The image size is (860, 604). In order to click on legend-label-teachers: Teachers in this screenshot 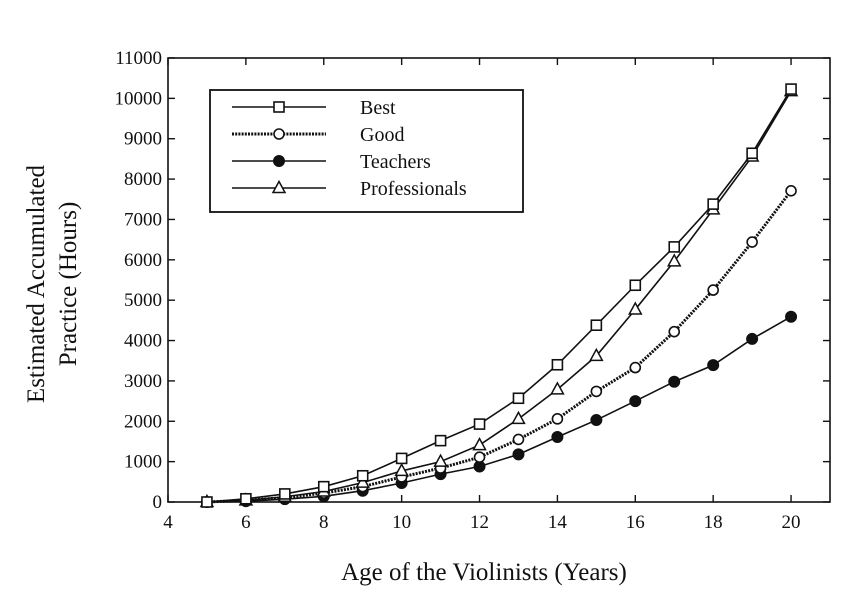, I will do `click(395, 162)`.